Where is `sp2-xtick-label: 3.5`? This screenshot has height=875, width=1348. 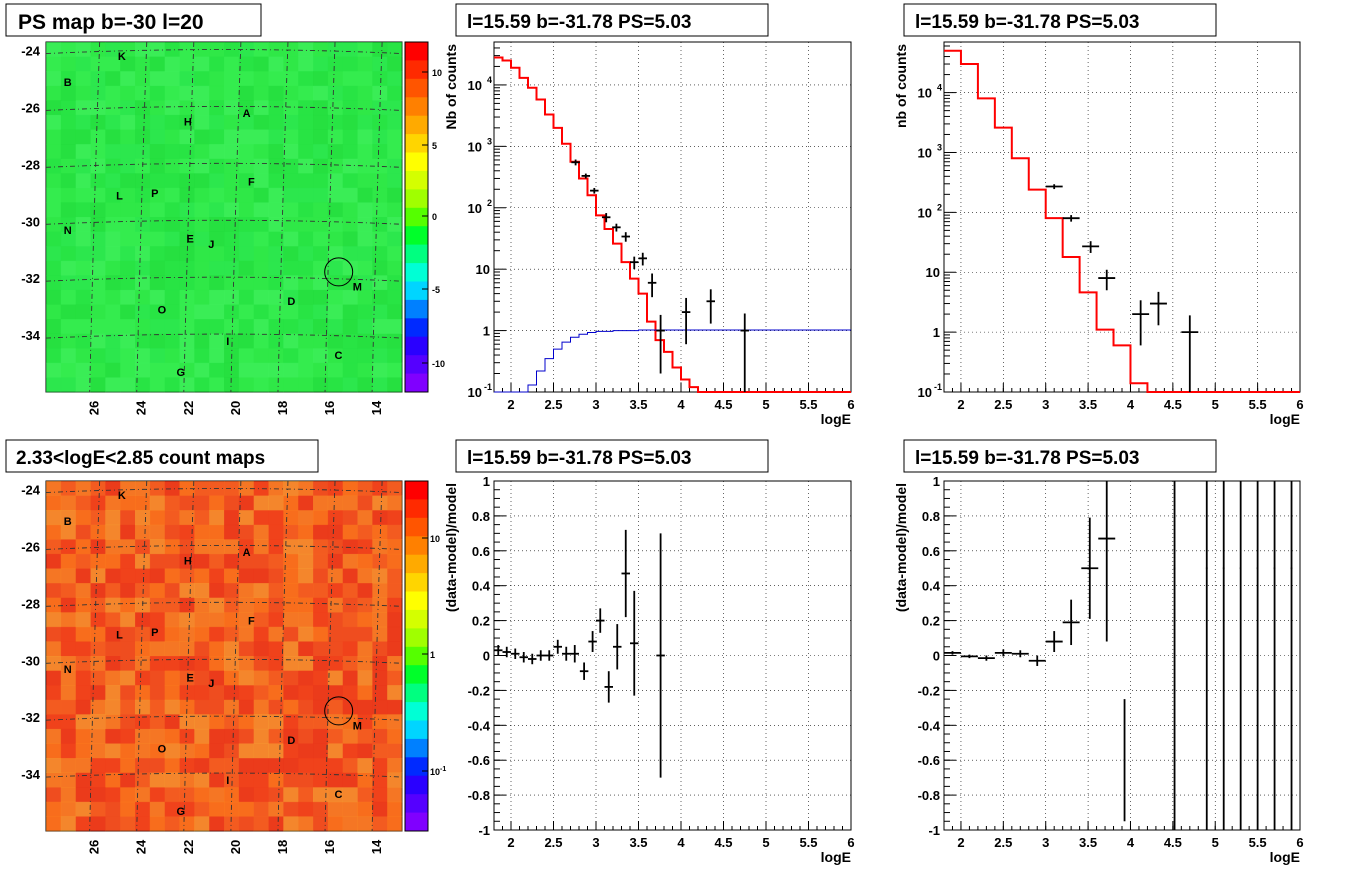
sp2-xtick-label: 3.5 is located at coordinates (1088, 404).